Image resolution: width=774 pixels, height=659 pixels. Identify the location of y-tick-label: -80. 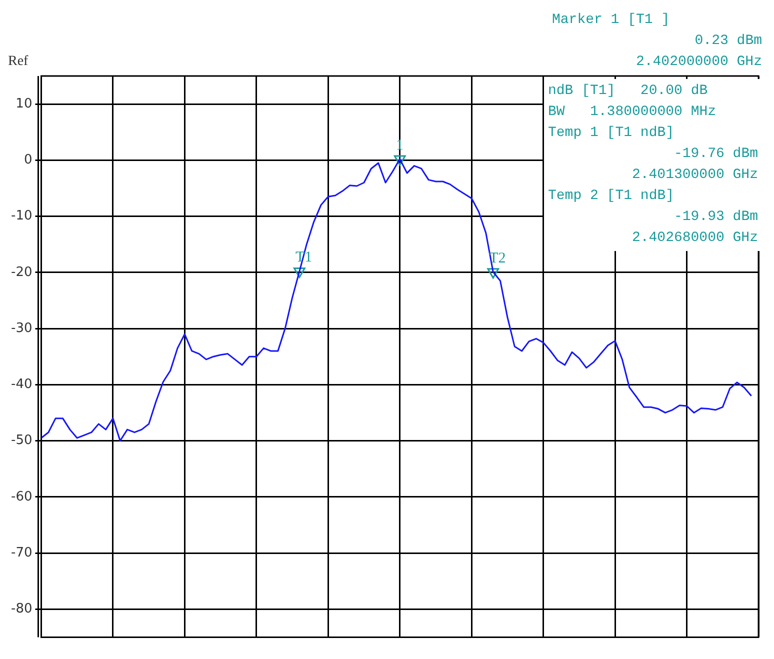
(21, 609).